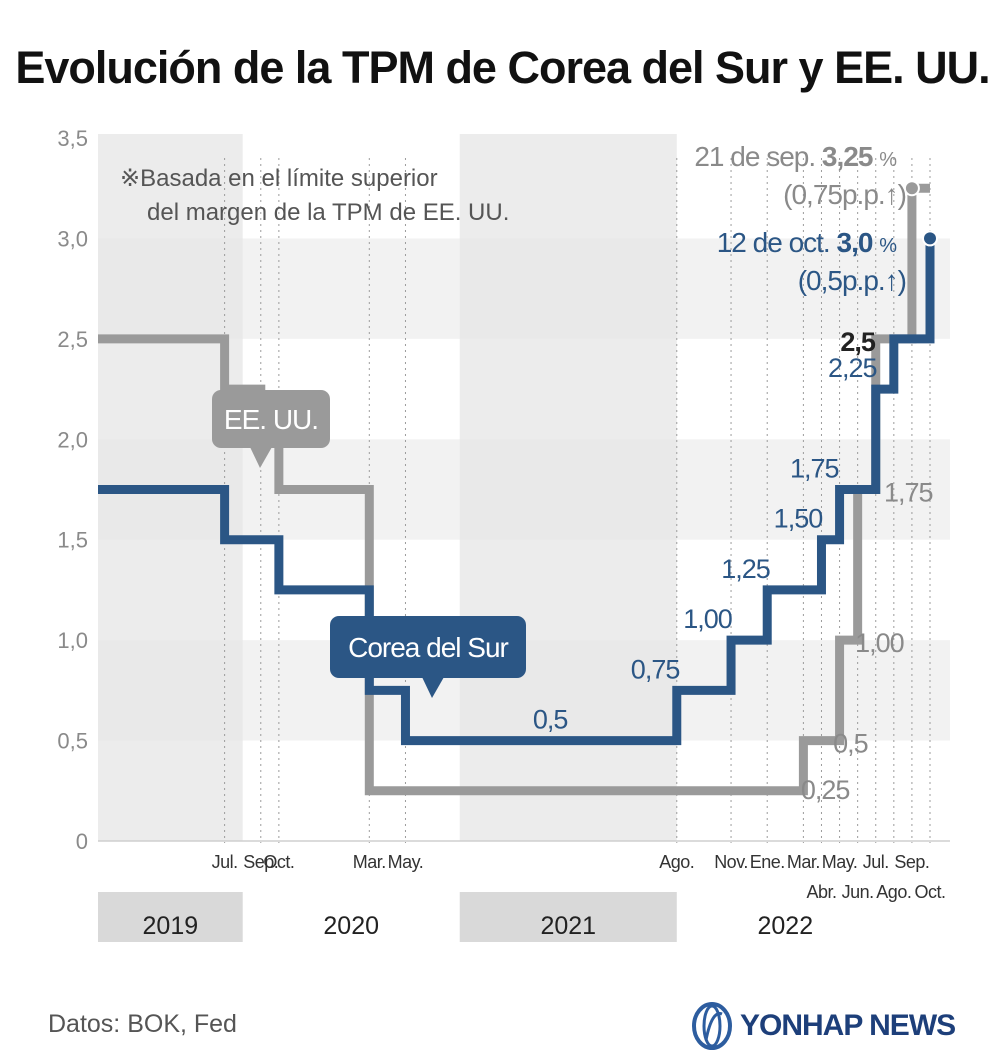  Describe the element at coordinates (707, 619) in the screenshot. I see `korea-value-label: 1,00` at that location.